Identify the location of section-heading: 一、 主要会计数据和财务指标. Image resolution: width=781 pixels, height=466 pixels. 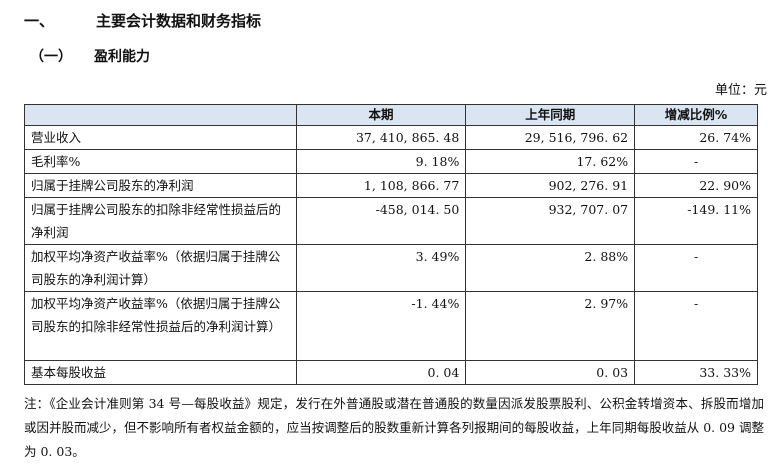
(142, 20).